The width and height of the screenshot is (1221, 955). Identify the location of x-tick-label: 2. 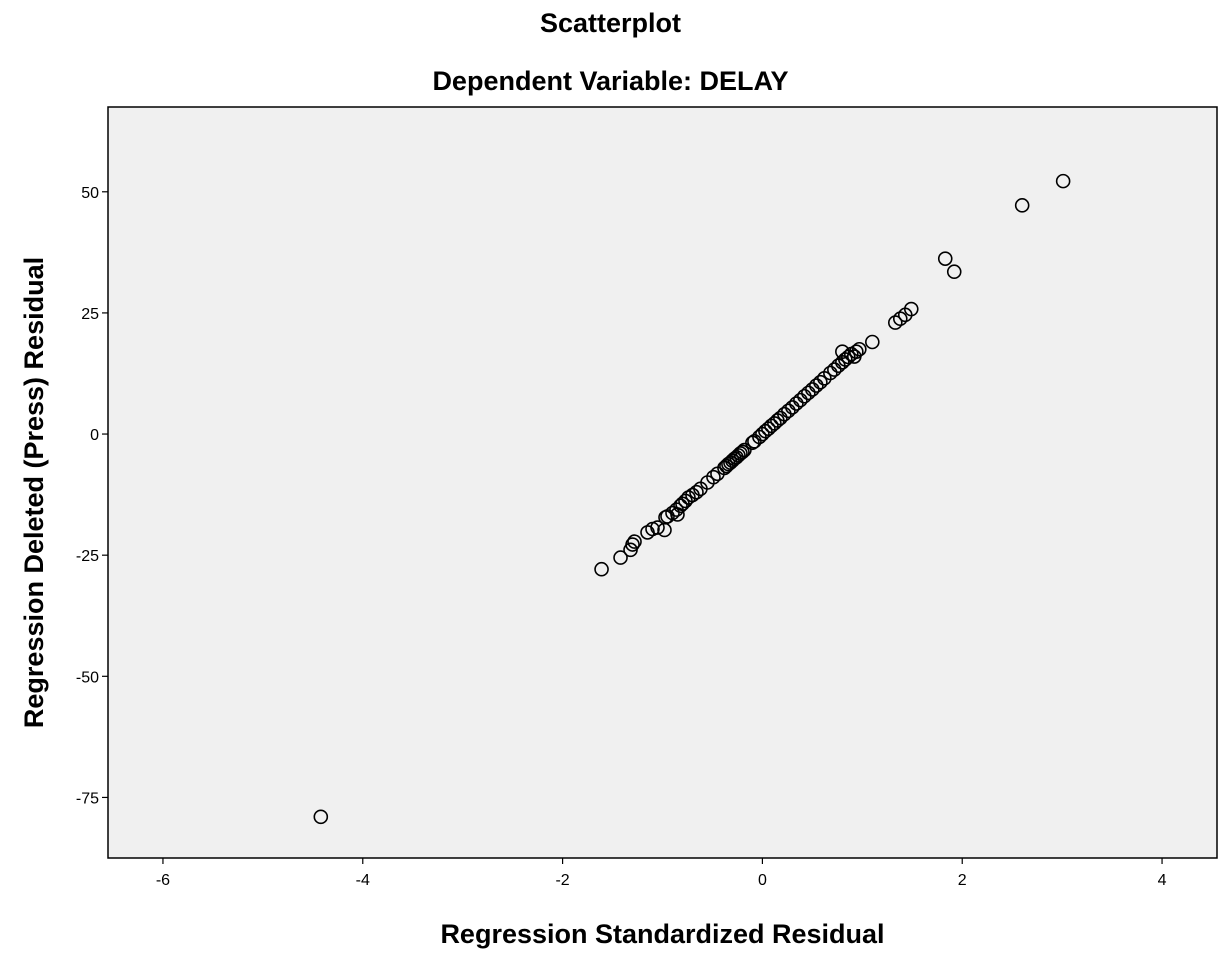
(962, 880).